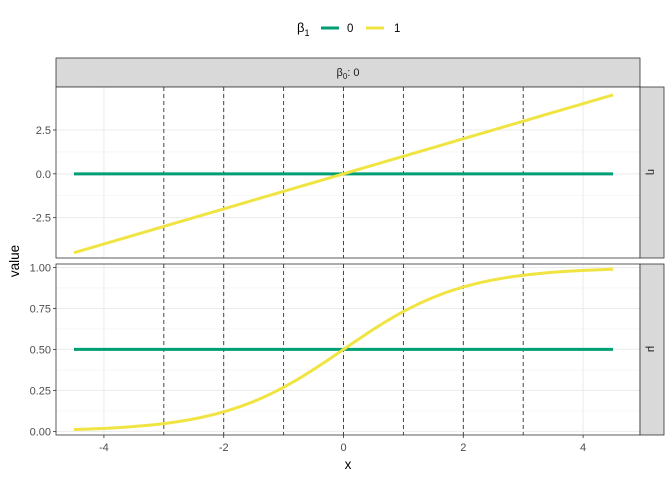  I want to click on x-tick-label: 0, so click(343, 448).